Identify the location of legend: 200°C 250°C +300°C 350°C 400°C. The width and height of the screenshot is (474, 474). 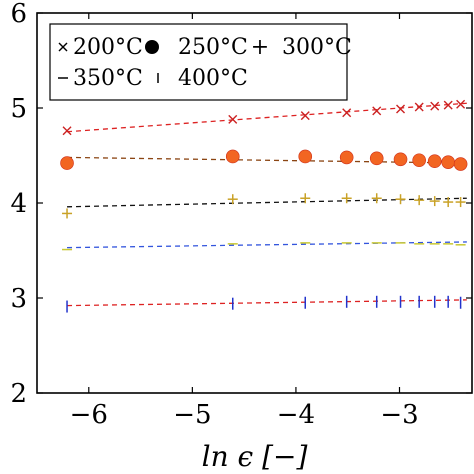
(200, 62).